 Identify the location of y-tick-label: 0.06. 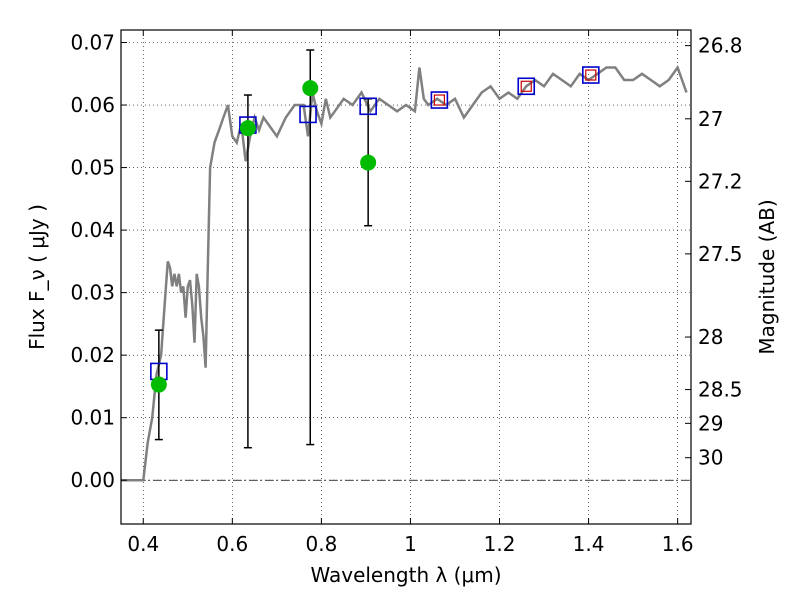
(92, 105).